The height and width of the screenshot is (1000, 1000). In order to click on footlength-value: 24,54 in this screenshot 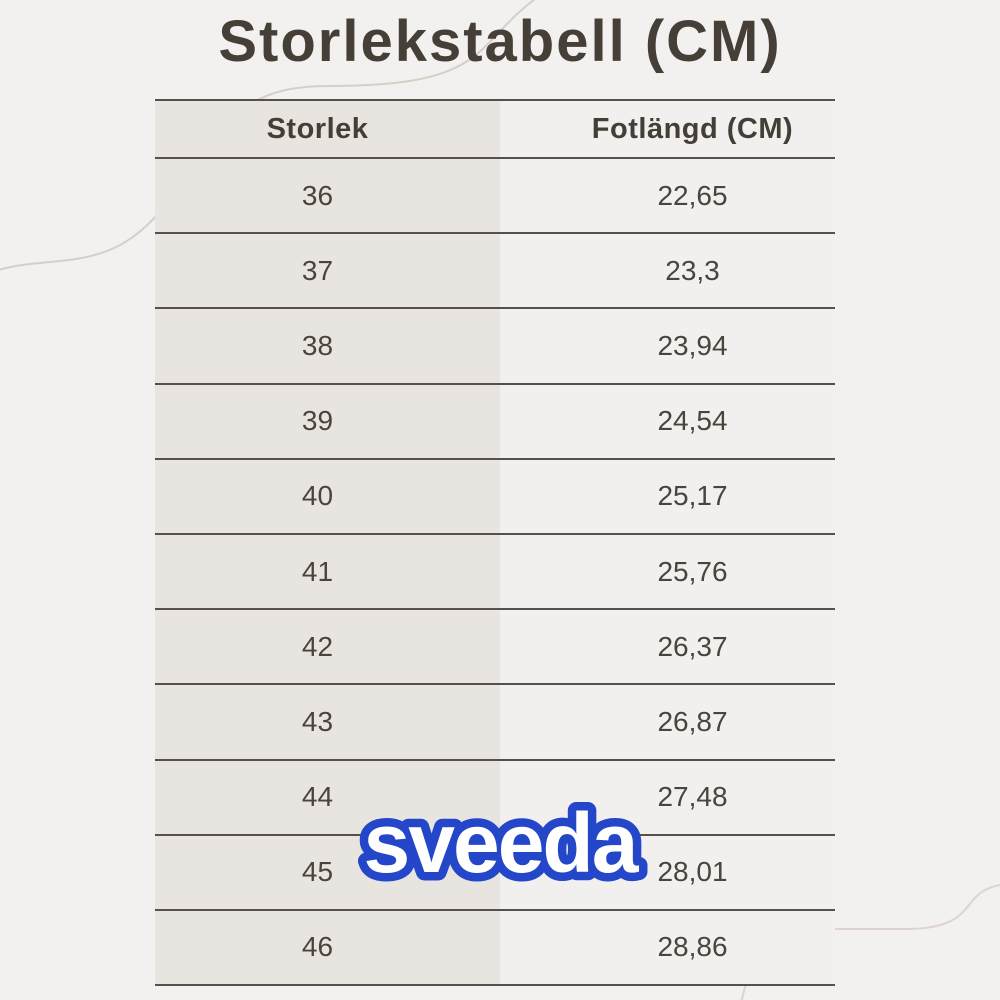, I will do `click(692, 421)`.